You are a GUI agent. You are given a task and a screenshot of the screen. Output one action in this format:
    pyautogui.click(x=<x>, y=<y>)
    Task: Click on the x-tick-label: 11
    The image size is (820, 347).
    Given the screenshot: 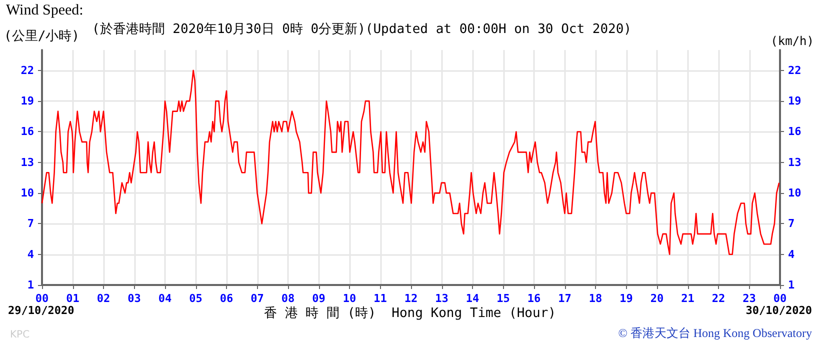 What is the action you would take?
    pyautogui.click(x=381, y=298)
    